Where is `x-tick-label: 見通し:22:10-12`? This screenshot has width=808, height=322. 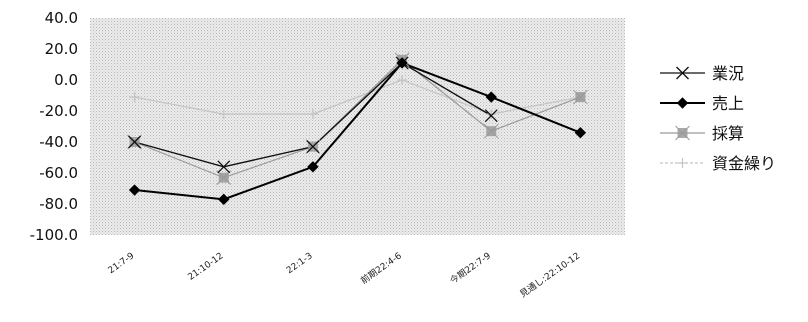 x-tick-label: 見通し:22:10-12 is located at coordinates (550, 275).